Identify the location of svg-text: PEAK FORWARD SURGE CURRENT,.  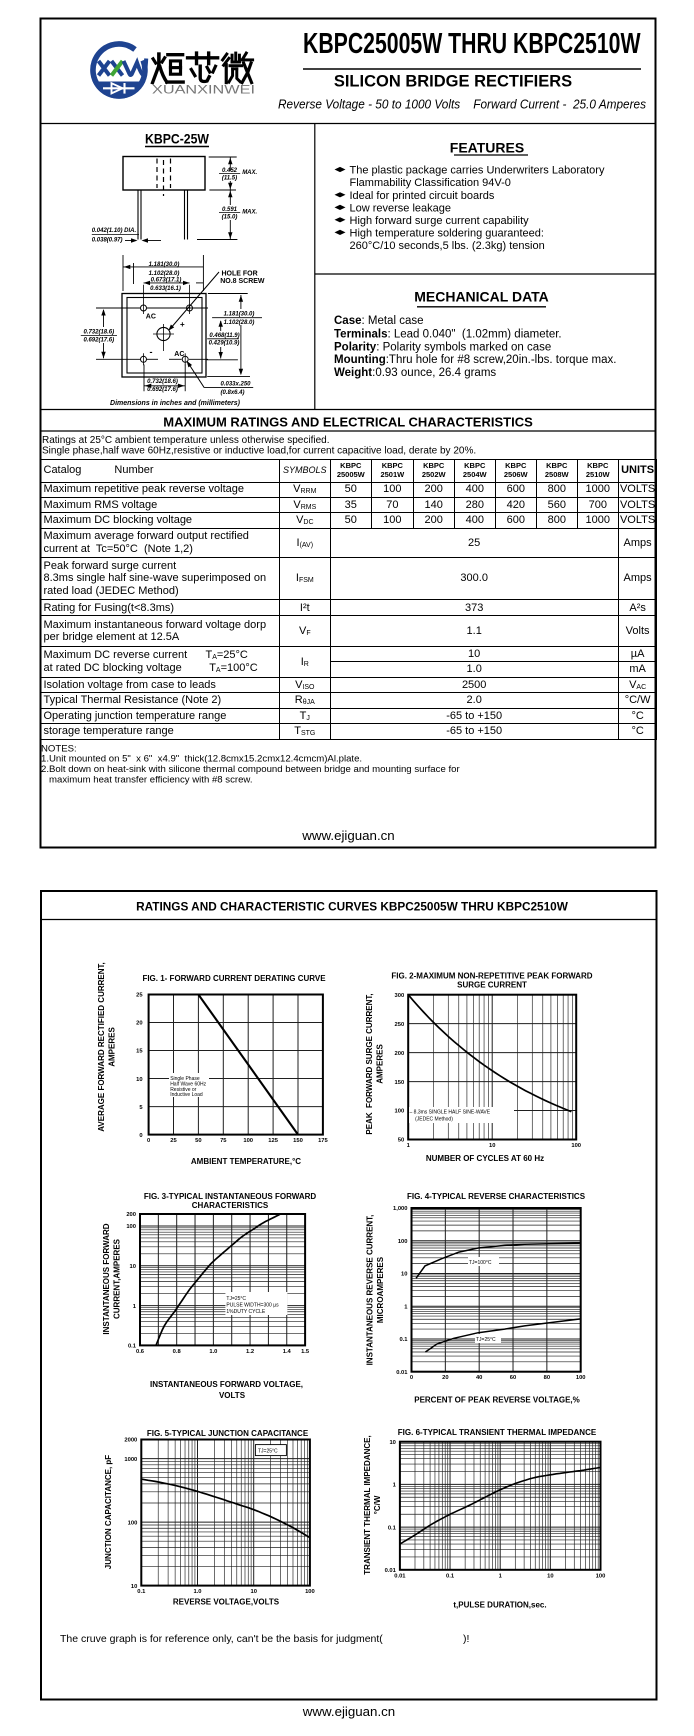
(369, 1063).